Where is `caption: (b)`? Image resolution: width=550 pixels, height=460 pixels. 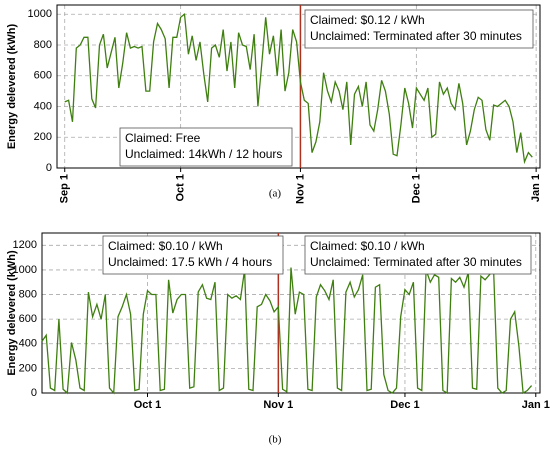 caption: (b) is located at coordinates (275, 440).